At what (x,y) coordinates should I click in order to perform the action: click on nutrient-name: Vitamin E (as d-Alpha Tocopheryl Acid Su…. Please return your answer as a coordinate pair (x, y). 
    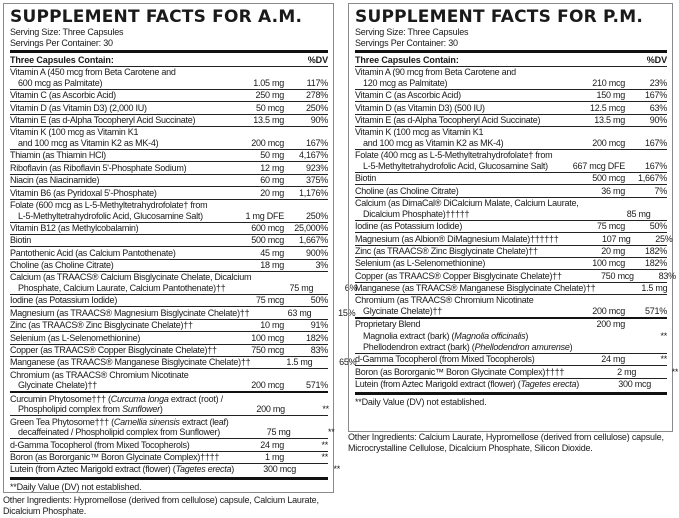
    Looking at the image, I should click on (116, 120).